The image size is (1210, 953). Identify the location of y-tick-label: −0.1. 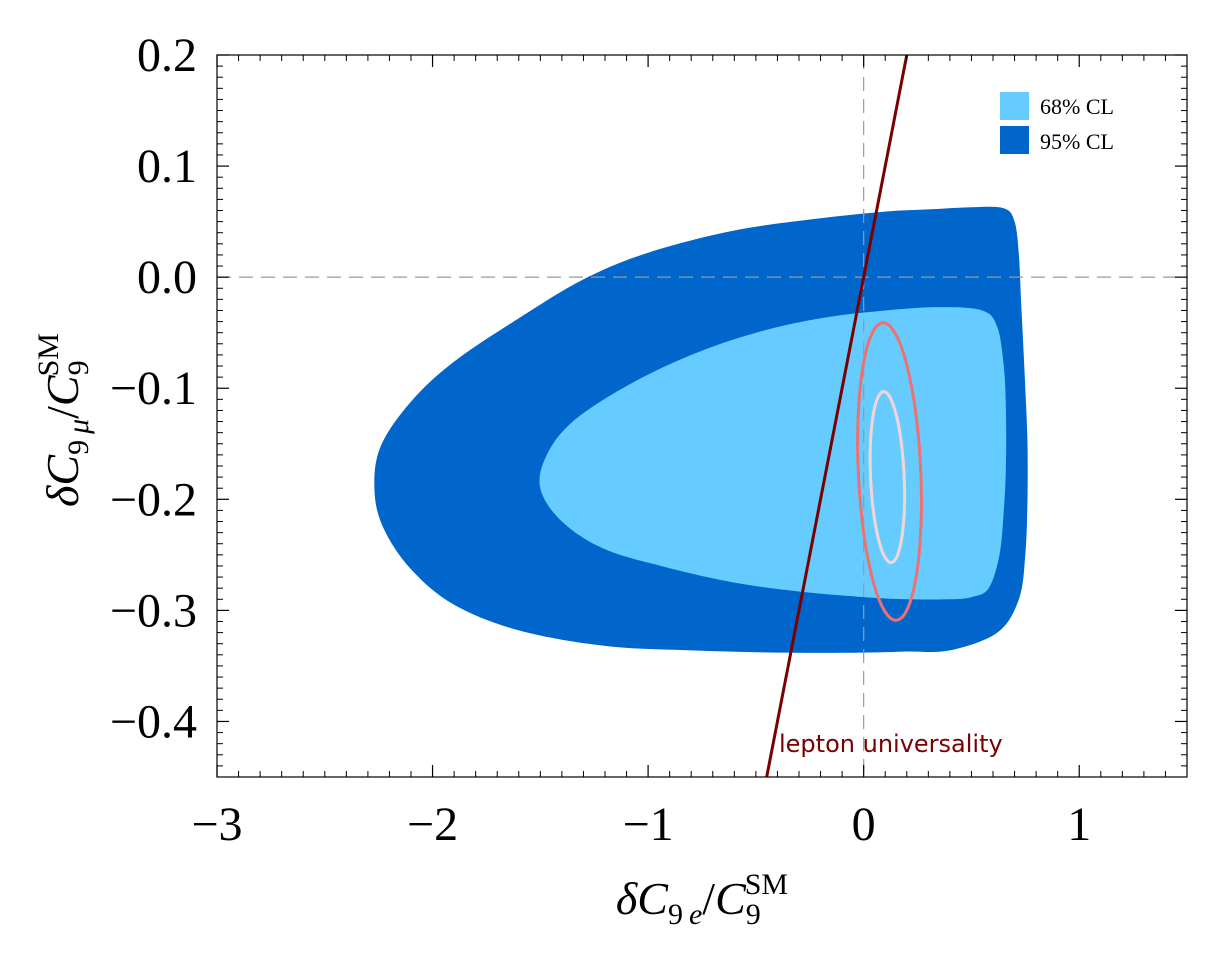
(153, 388).